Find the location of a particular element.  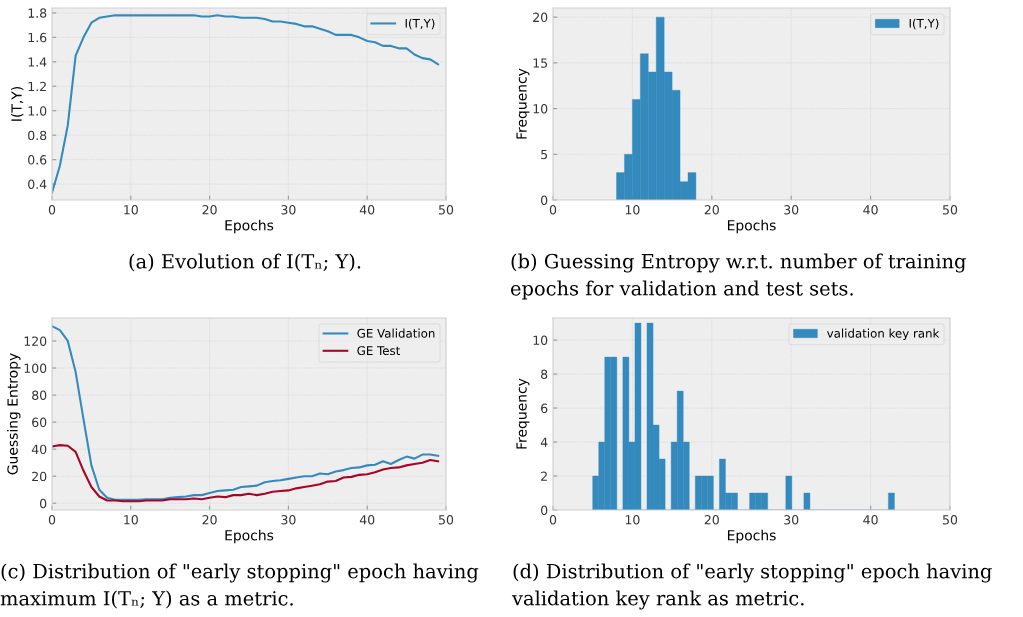

y-tick-label: 1.4 is located at coordinates (37, 62).